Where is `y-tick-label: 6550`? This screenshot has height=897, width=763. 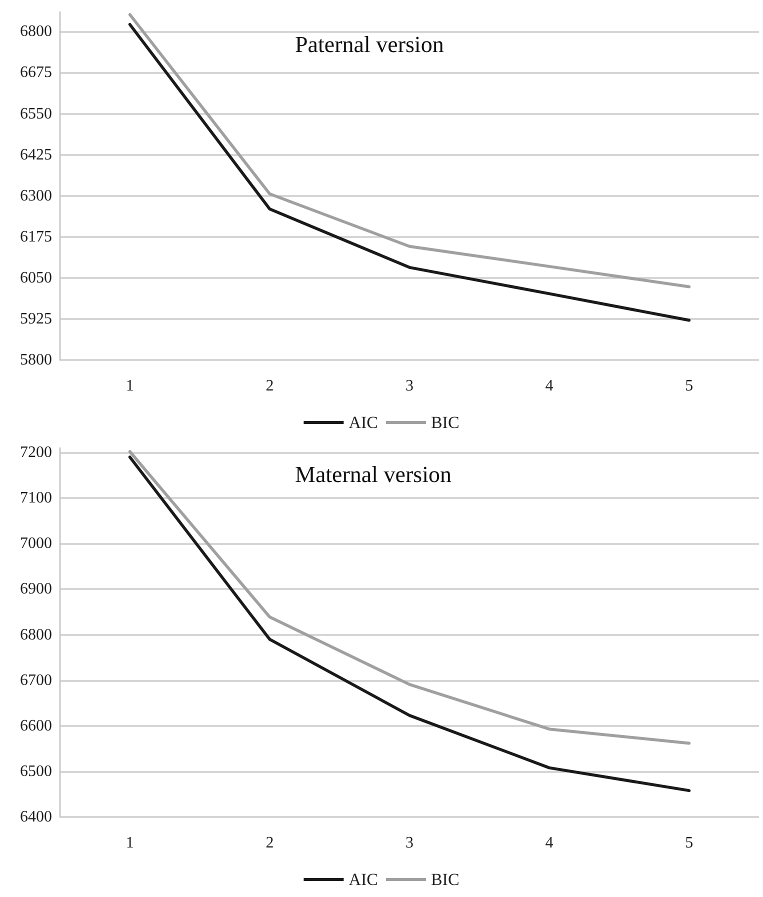 y-tick-label: 6550 is located at coordinates (36, 113).